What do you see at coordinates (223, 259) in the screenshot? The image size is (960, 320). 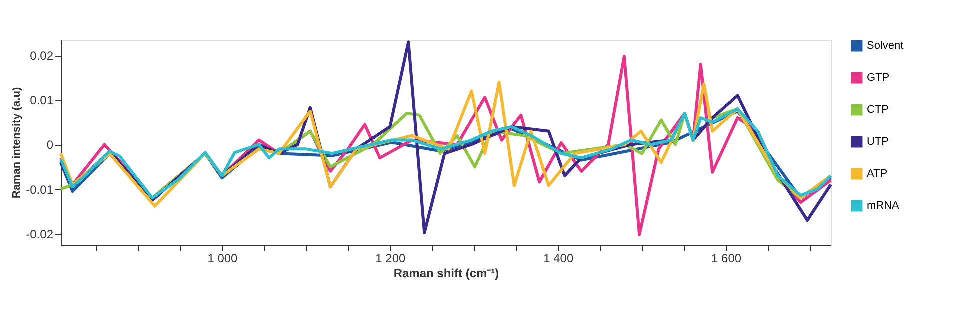 I see `x-tick-label: 1 000` at bounding box center [223, 259].